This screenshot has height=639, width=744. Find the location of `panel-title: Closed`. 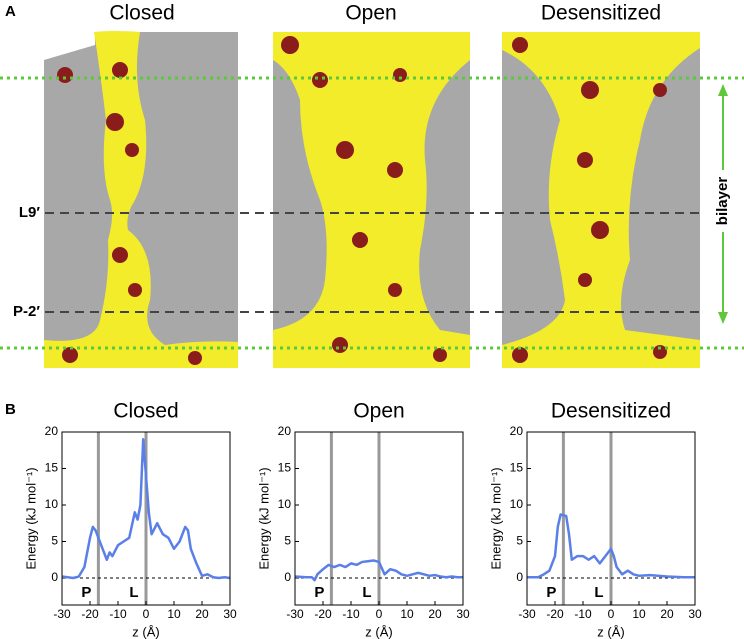

panel-title: Closed is located at coordinates (141, 13).